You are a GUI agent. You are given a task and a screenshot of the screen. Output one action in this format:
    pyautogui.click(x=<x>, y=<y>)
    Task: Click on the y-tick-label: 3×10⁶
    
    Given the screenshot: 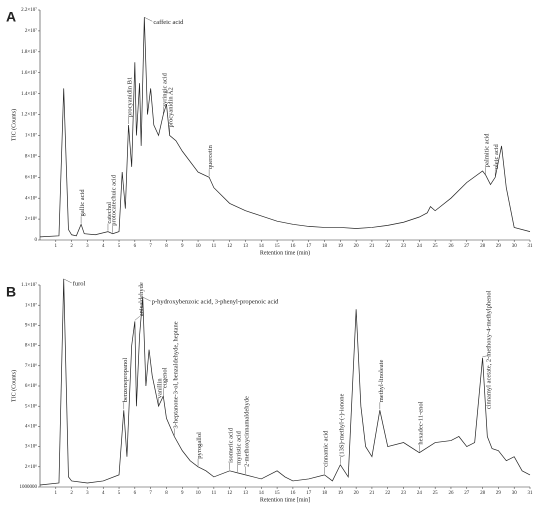 What is the action you would take?
    pyautogui.click(x=31, y=447)
    